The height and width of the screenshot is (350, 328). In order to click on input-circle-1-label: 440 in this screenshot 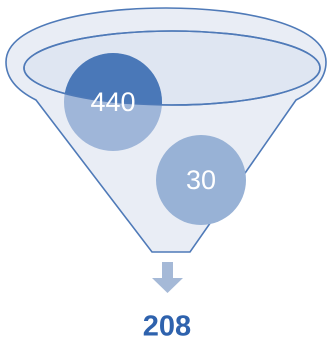, I will do `click(112, 102)`.